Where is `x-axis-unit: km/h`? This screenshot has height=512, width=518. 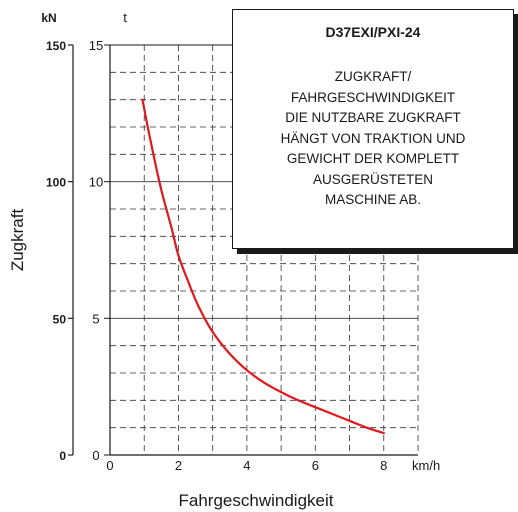 x-axis-unit: km/h is located at coordinates (426, 465).